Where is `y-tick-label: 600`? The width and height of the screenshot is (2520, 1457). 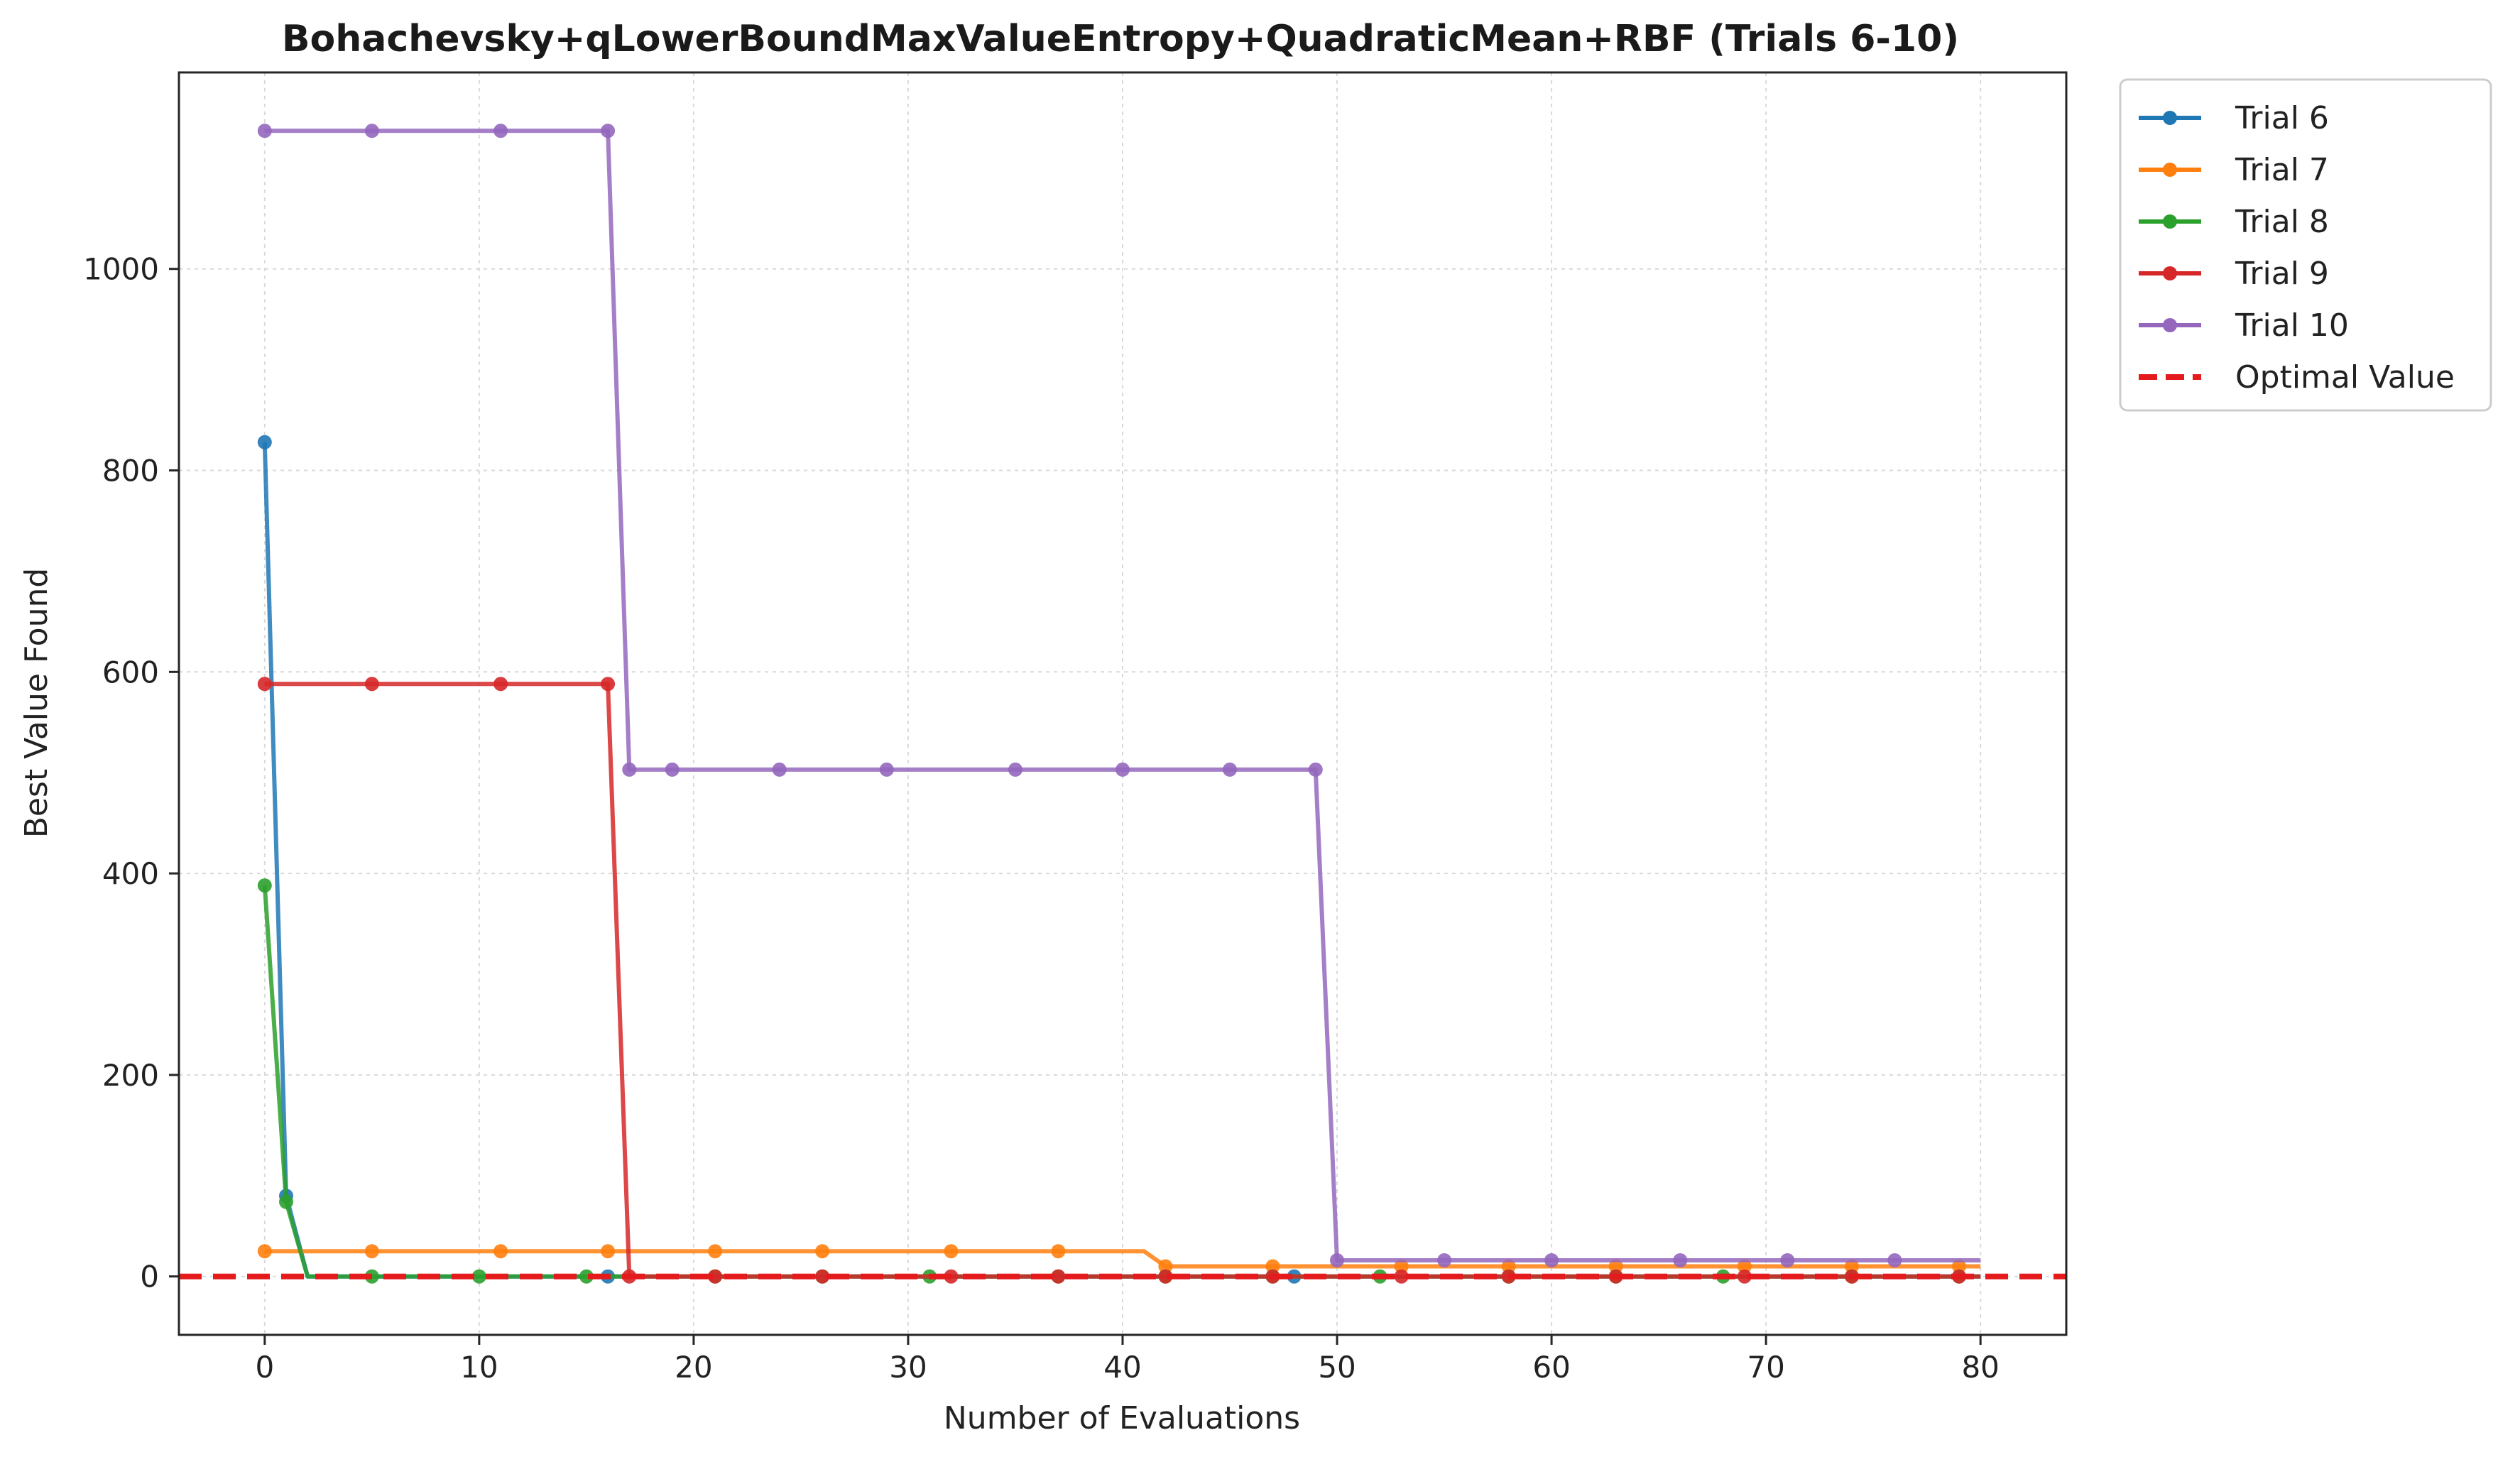
y-tick-label: 600 is located at coordinates (130, 672).